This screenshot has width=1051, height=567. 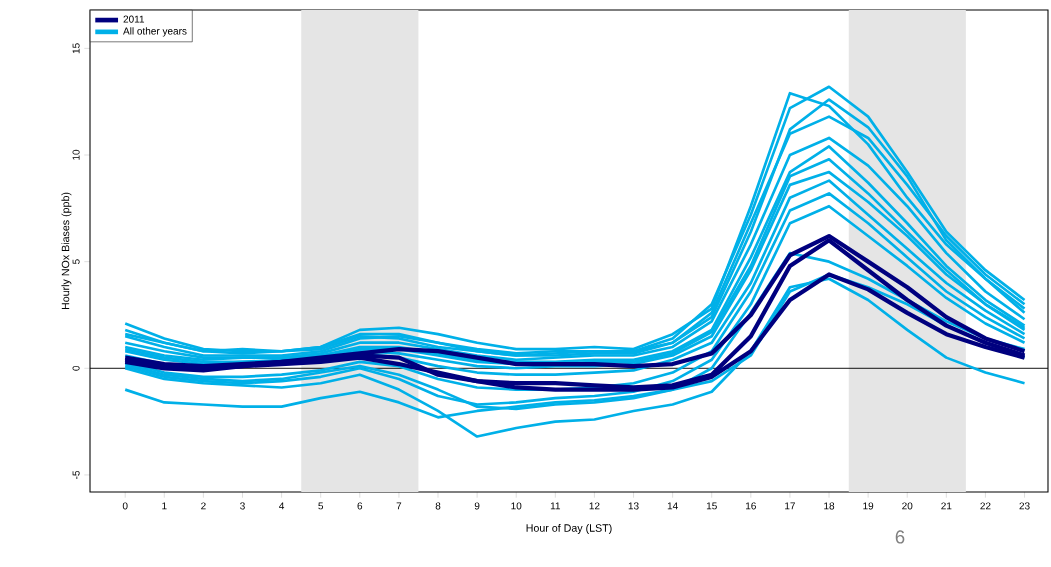 I want to click on x-tick-label: 8, so click(x=438, y=506).